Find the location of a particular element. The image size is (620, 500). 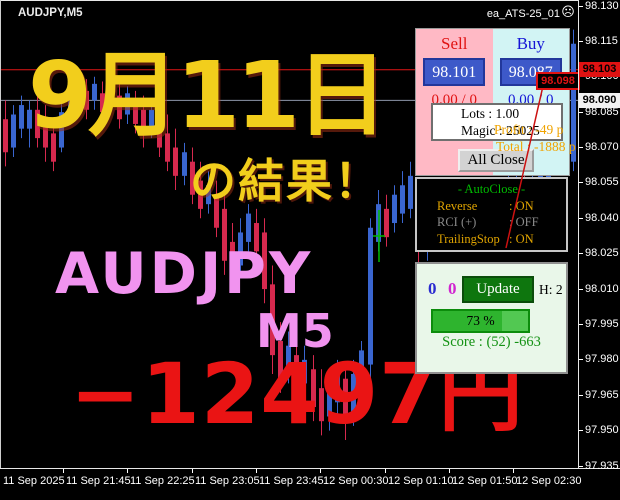

overlay-result-text: の結果！ is located at coordinates (286, 181).